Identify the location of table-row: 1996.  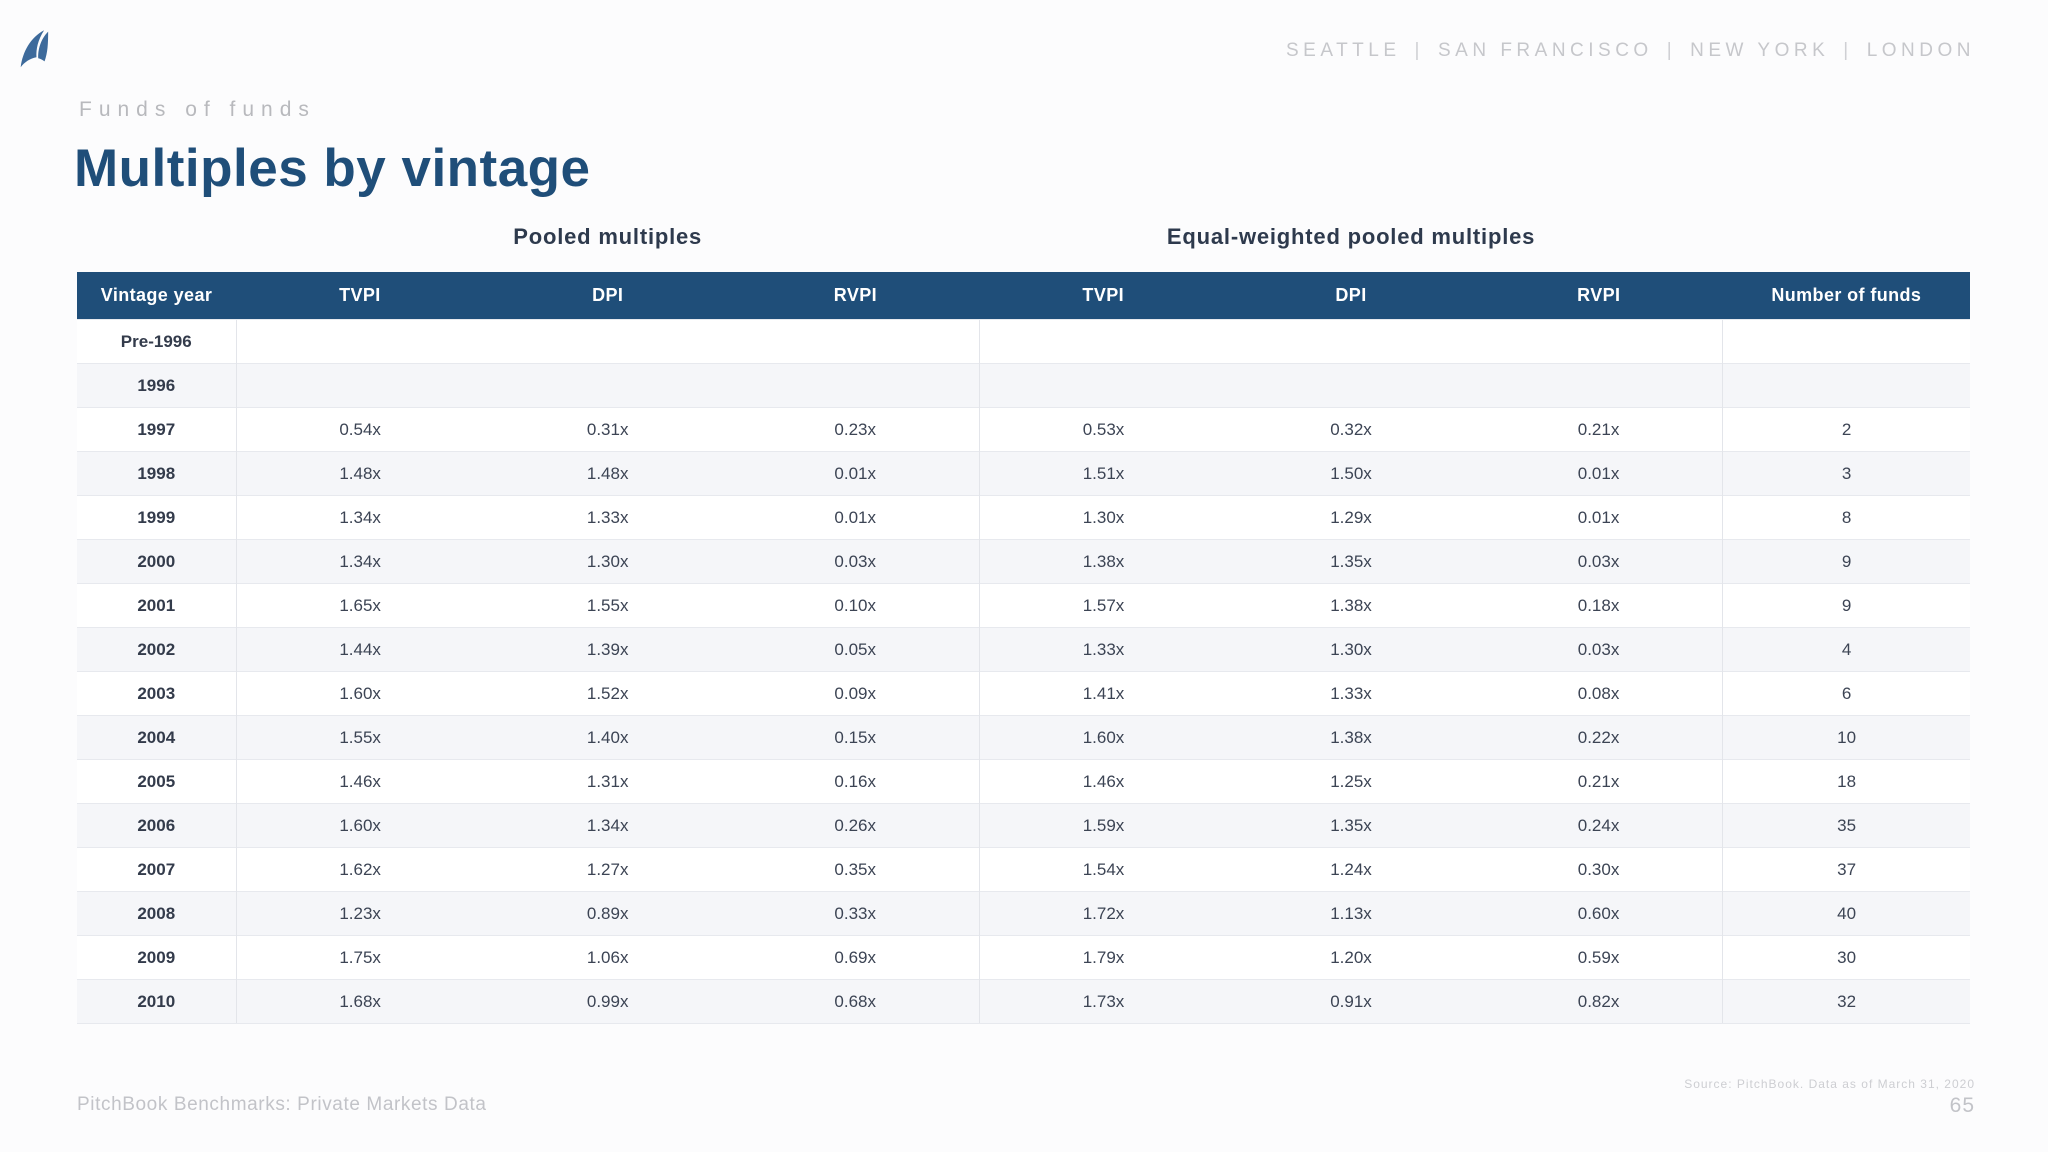
(1023, 385).